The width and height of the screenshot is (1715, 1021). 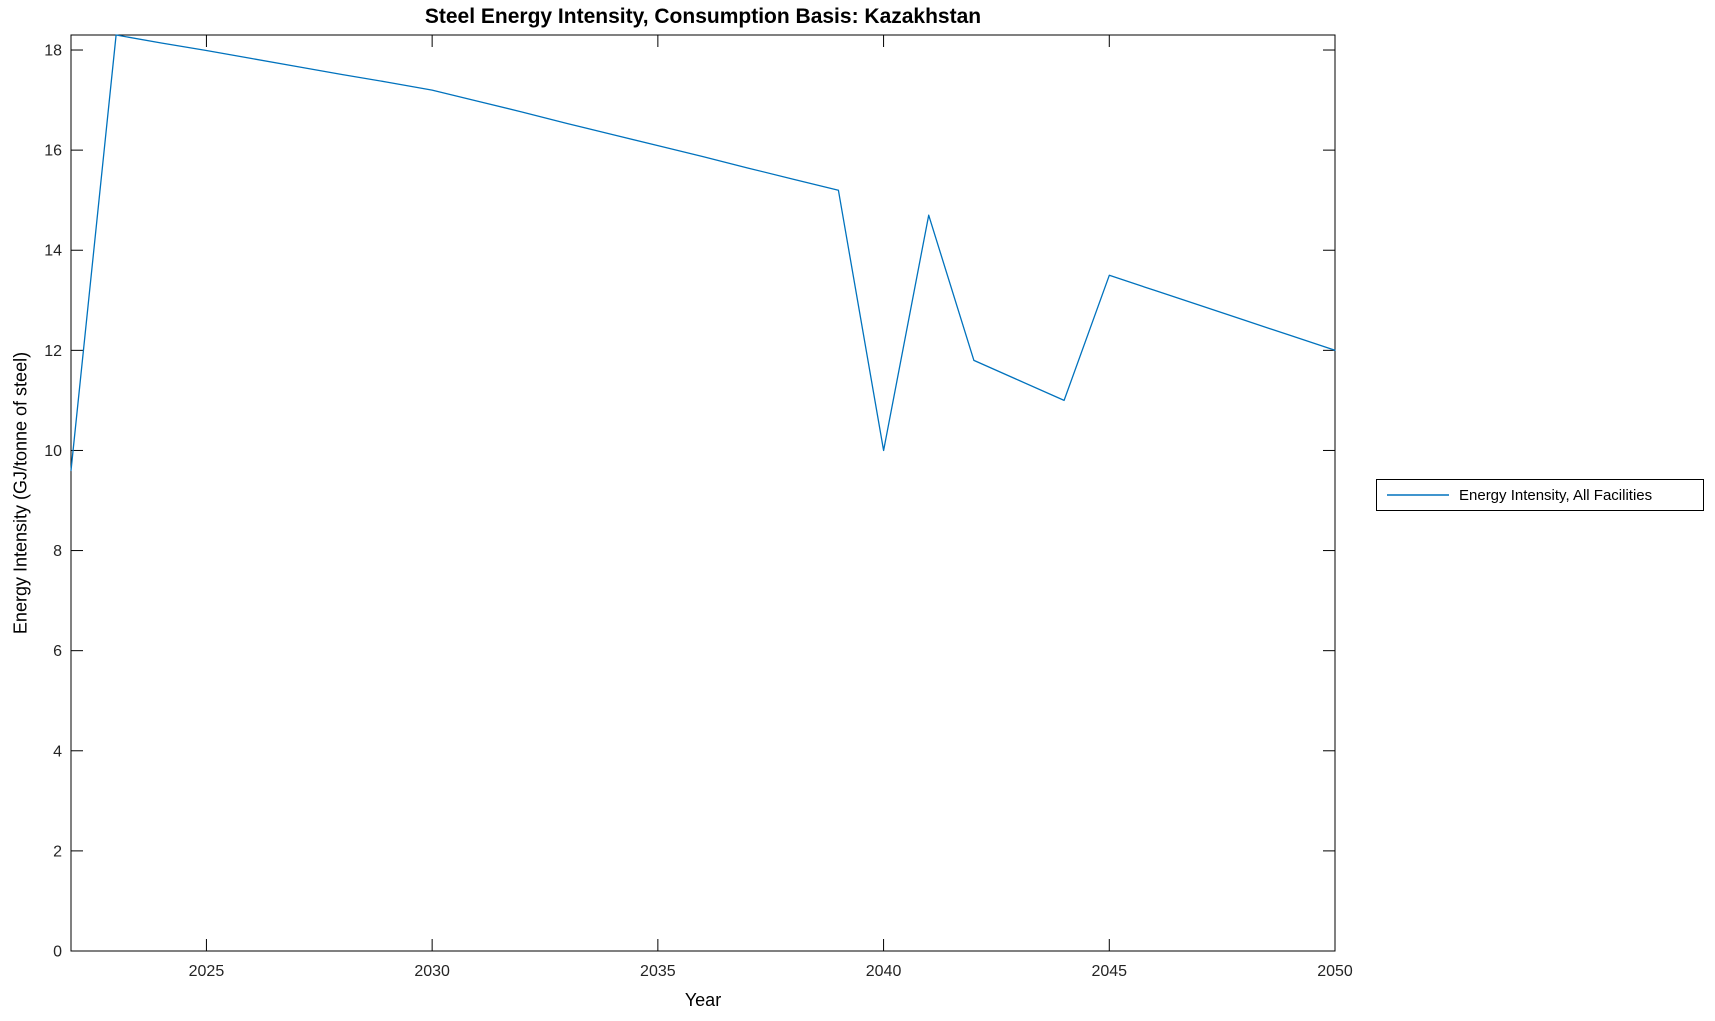 I want to click on legend-box: Energy Intensity, All Facilities, so click(x=1540, y=495).